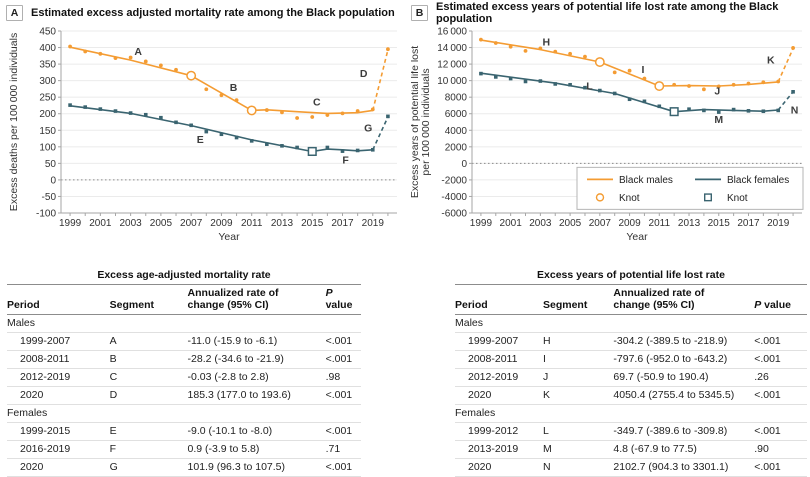 The width and height of the screenshot is (810, 477). I want to click on cell-rate: -0.03 (-2.8 to 2.8), so click(256, 377).